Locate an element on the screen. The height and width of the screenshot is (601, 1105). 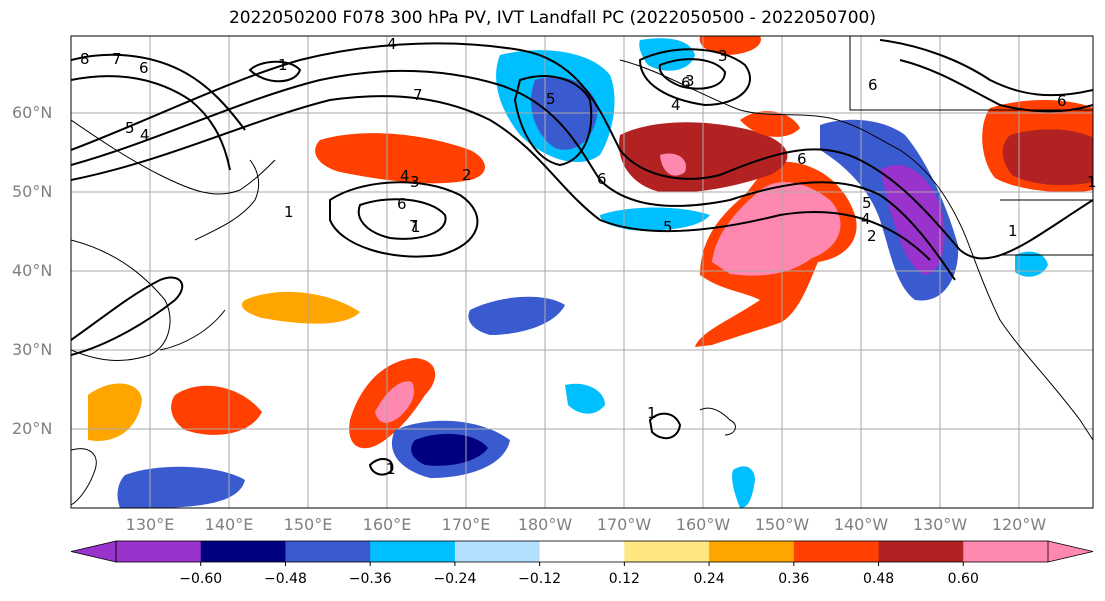
lon-label: 140°E is located at coordinates (229, 524).